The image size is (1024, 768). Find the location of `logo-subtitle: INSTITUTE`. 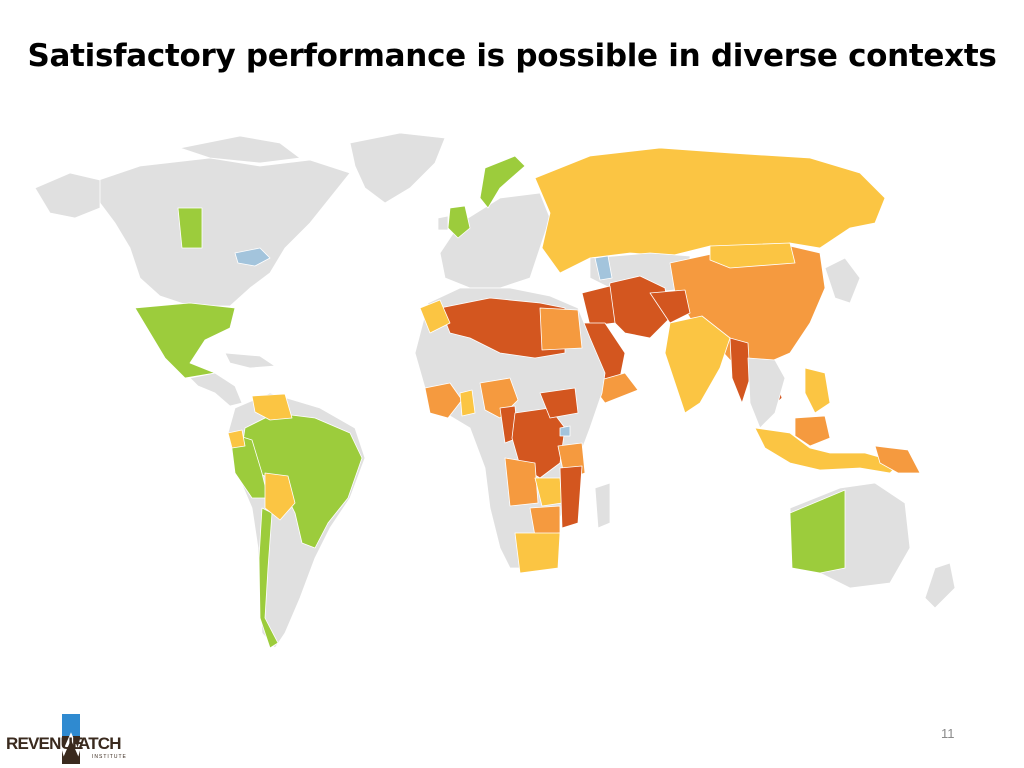

logo-subtitle: INSTITUTE is located at coordinates (109, 757).